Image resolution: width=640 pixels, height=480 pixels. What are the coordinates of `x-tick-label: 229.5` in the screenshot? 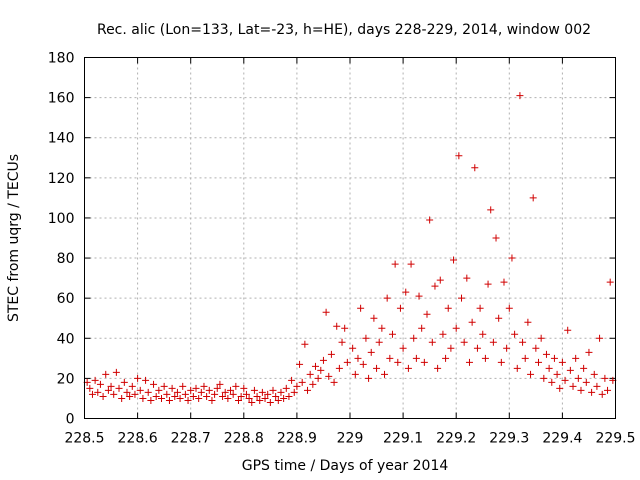 It's located at (615, 439).